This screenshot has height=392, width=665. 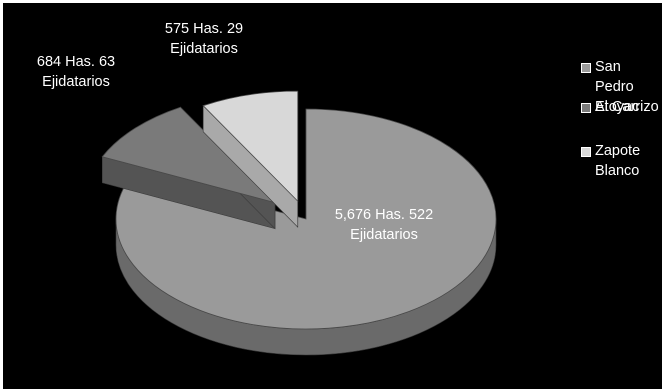 I want to click on legend-swatch-zapote-blanco, so click(x=586, y=152).